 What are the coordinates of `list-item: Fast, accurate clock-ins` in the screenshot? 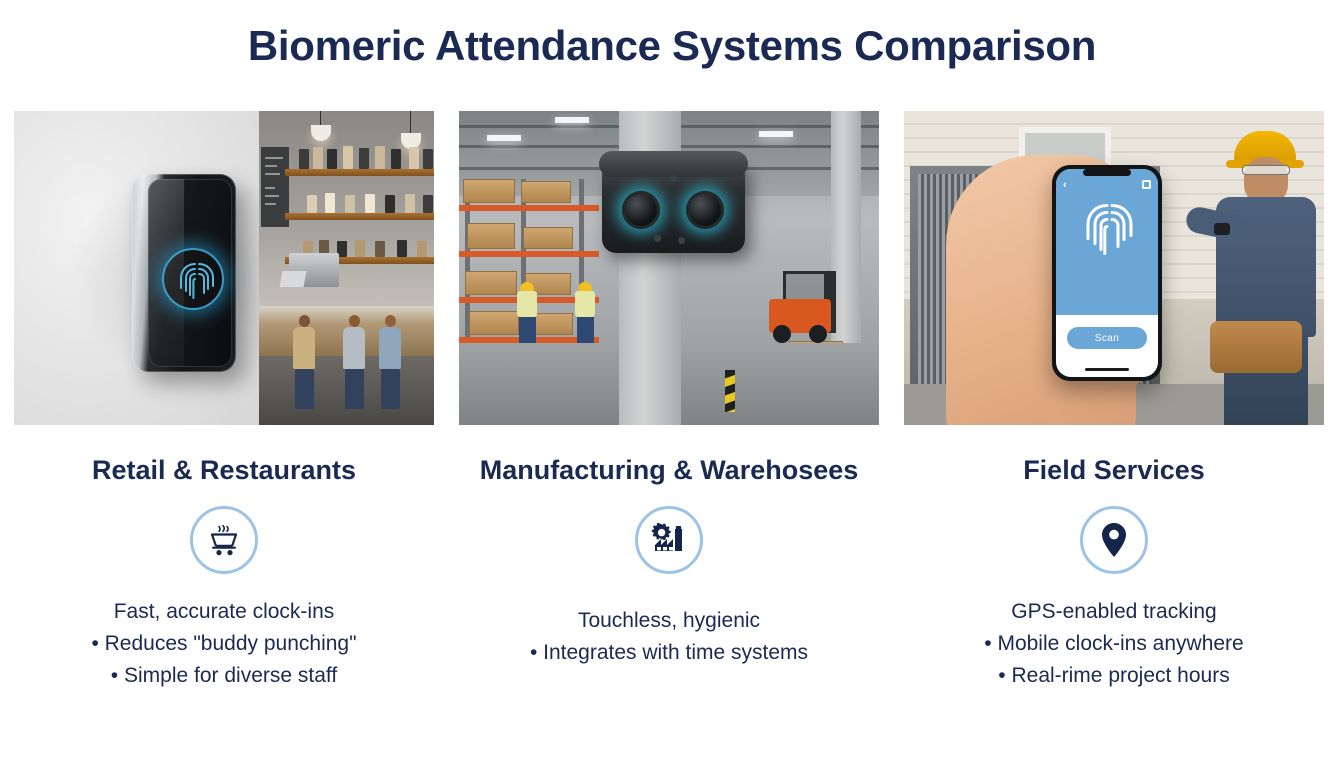 It's located at (224, 611).